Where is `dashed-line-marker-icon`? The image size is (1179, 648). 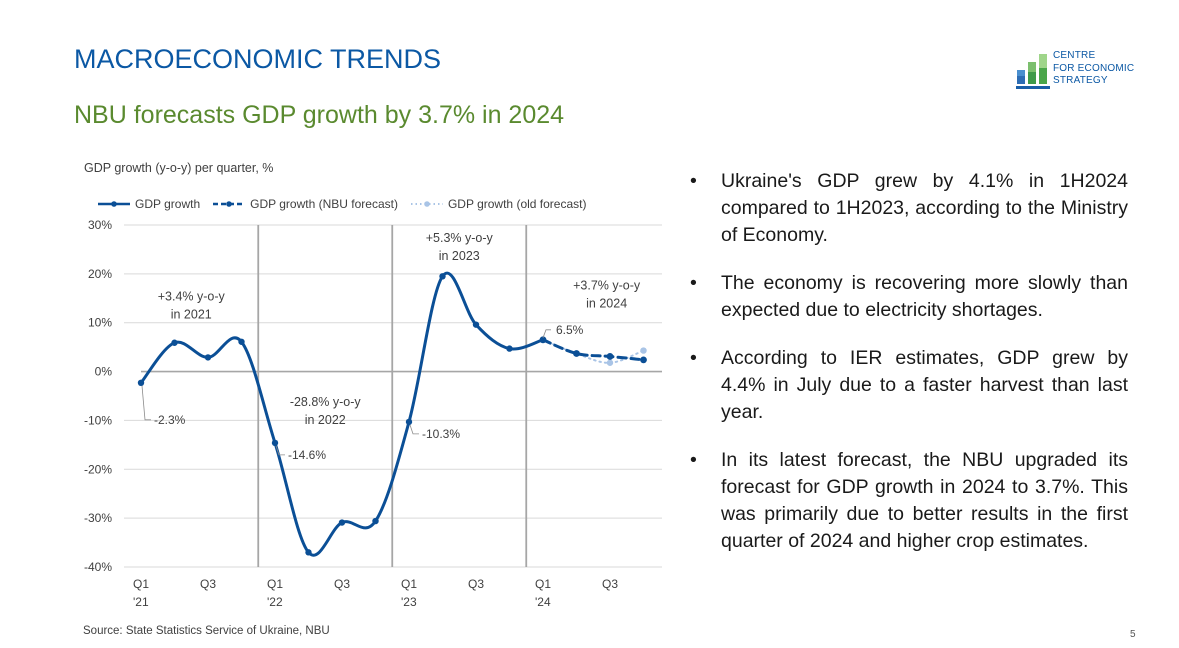
dashed-line-marker-icon is located at coordinates (229, 204).